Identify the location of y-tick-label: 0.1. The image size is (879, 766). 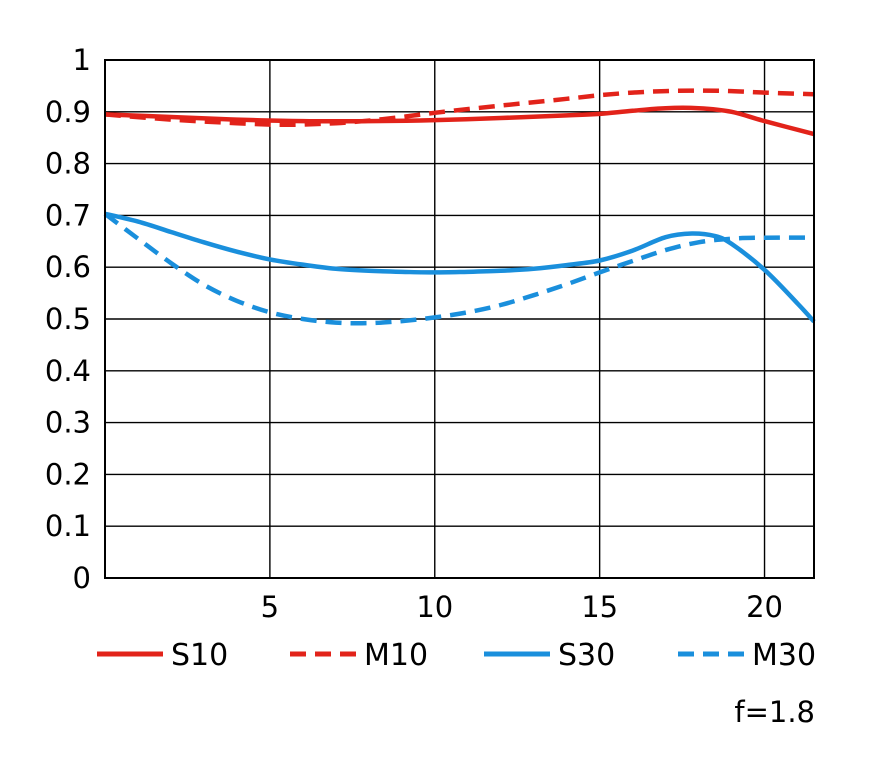
(68, 526).